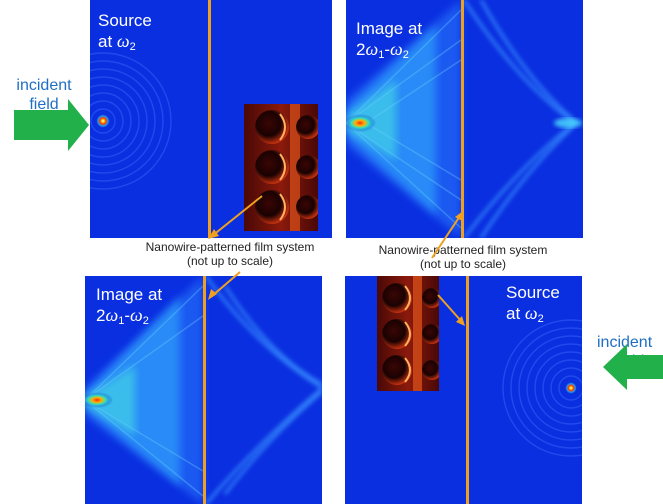 The image size is (663, 504). I want to click on incident-field-label-left: incident field, so click(44, 95).